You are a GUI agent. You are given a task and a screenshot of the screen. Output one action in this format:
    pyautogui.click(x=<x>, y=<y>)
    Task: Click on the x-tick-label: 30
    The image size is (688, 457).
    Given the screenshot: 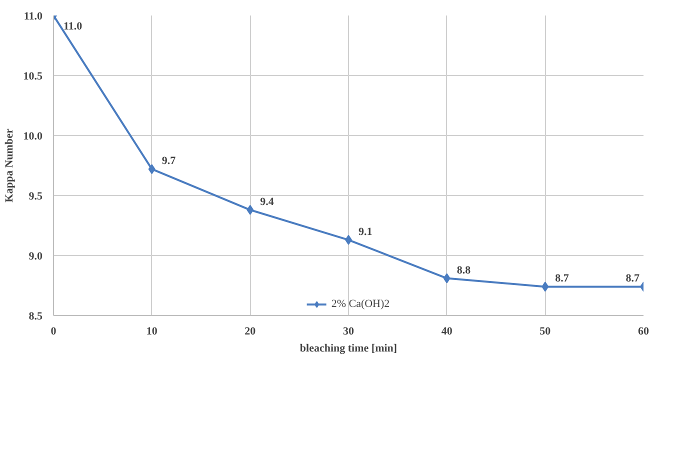 What is the action you would take?
    pyautogui.click(x=348, y=332)
    